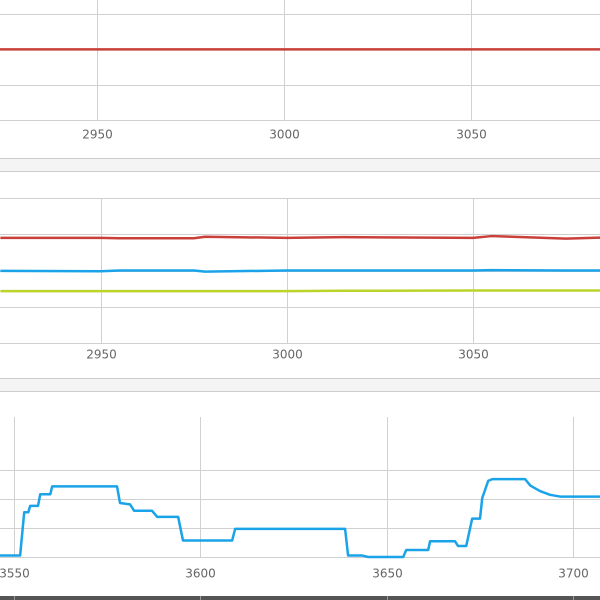 This screenshot has height=600, width=600. Describe the element at coordinates (200, 574) in the screenshot. I see `x-tick-label: 3600` at that location.